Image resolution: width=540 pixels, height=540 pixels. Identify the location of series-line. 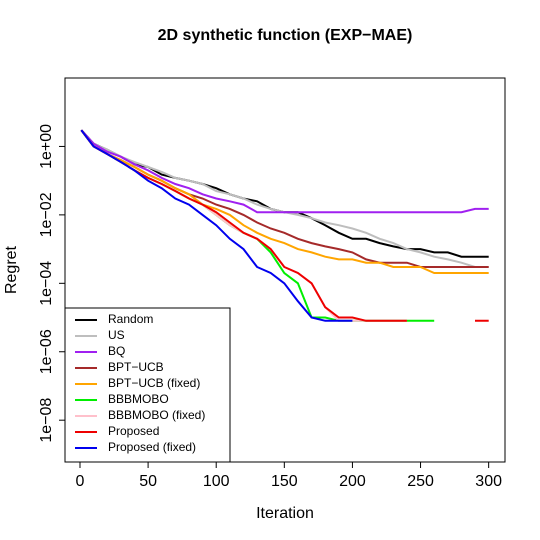
(284, 171).